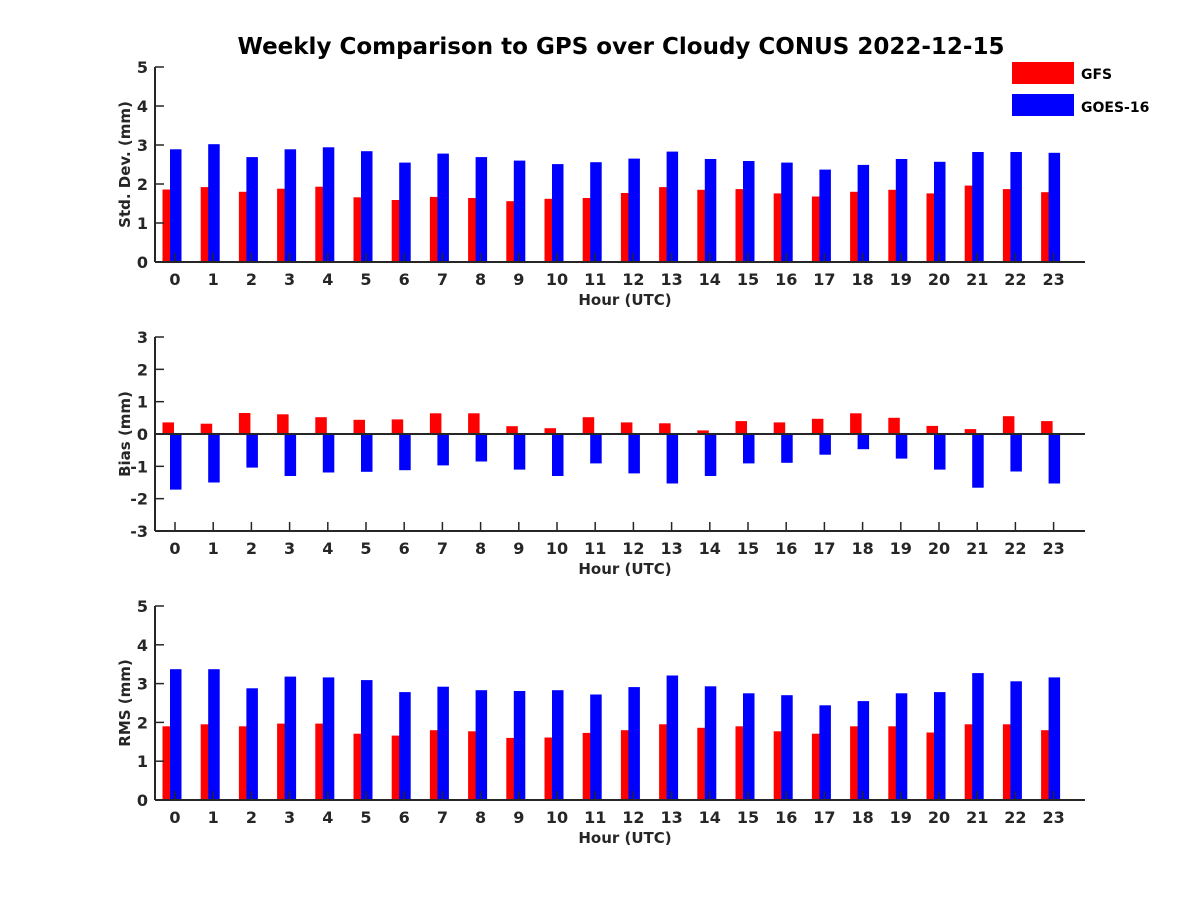 This screenshot has height=900, width=1200. Describe the element at coordinates (174, 279) in the screenshot. I see `x-tick-label-stddev-0: 0` at that location.